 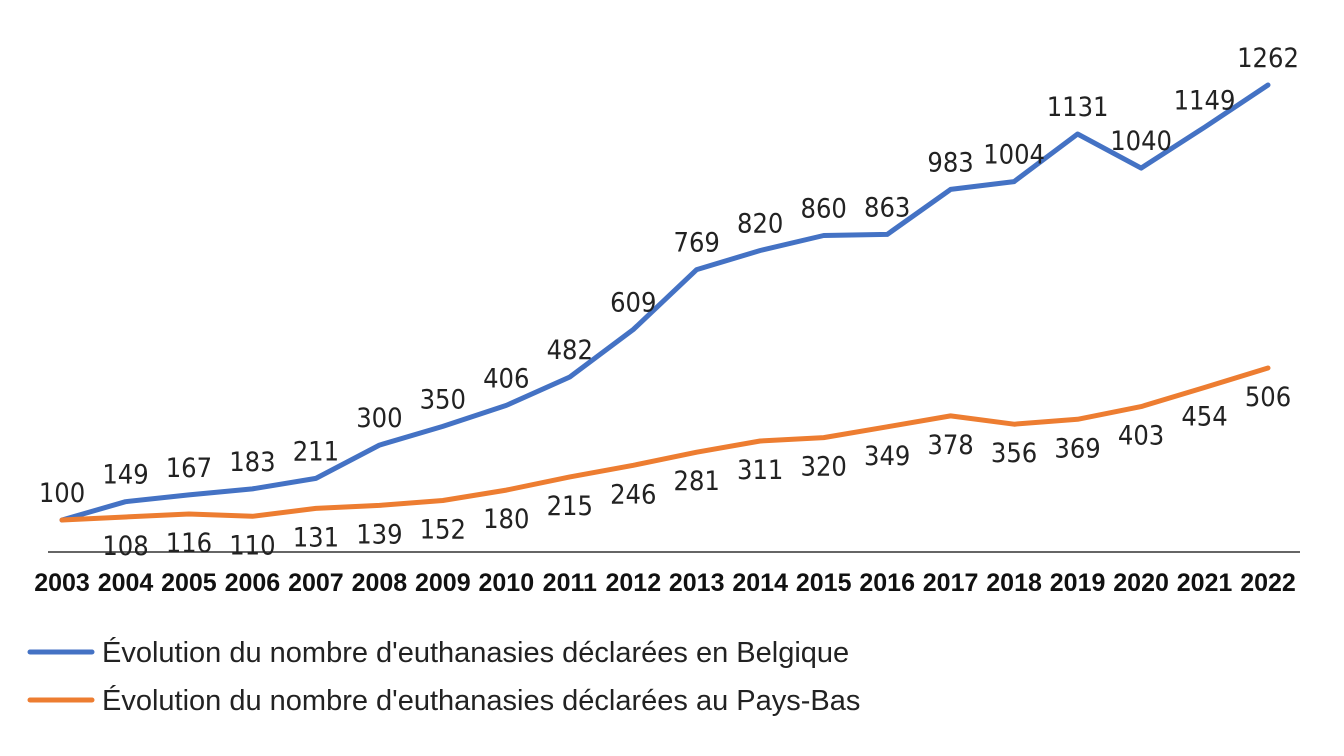 I want to click on x-tick-2018: 2018, so click(x=1014, y=583).